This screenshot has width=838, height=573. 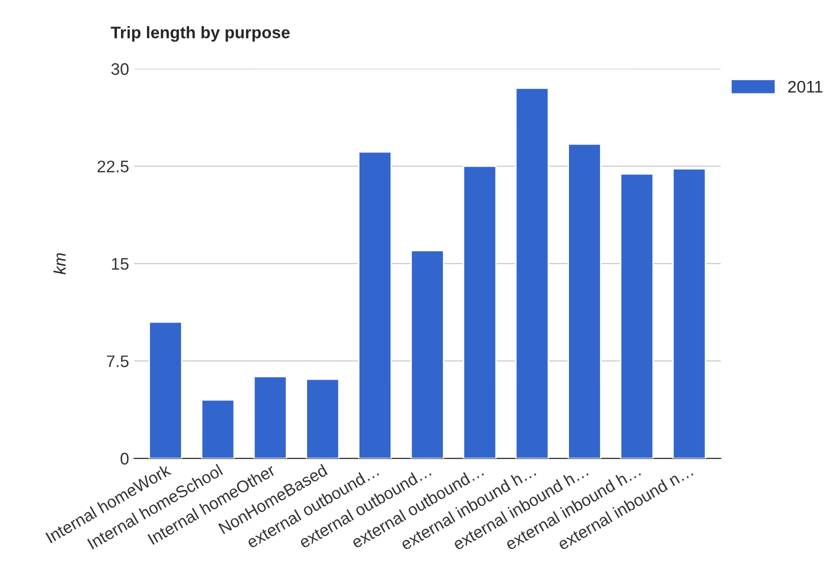 I want to click on chart-title: Trip length by purpose, so click(x=200, y=34).